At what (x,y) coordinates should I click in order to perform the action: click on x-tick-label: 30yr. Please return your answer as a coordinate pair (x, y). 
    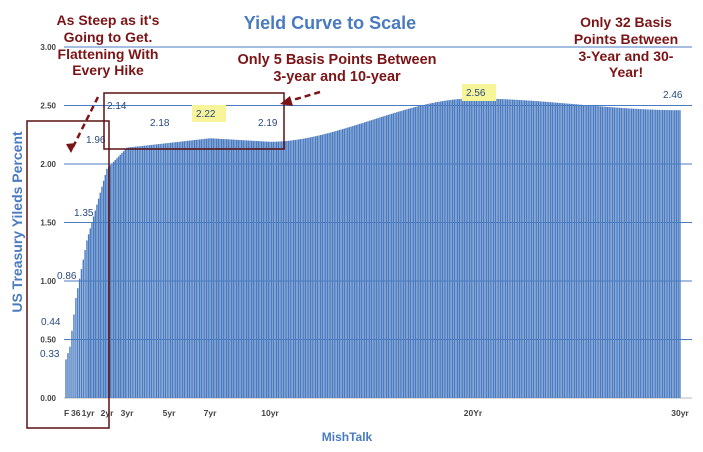
    Looking at the image, I should click on (680, 413).